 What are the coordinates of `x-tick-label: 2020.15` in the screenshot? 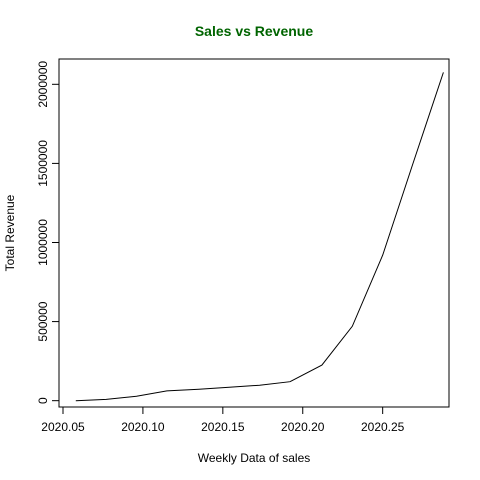 It's located at (223, 427).